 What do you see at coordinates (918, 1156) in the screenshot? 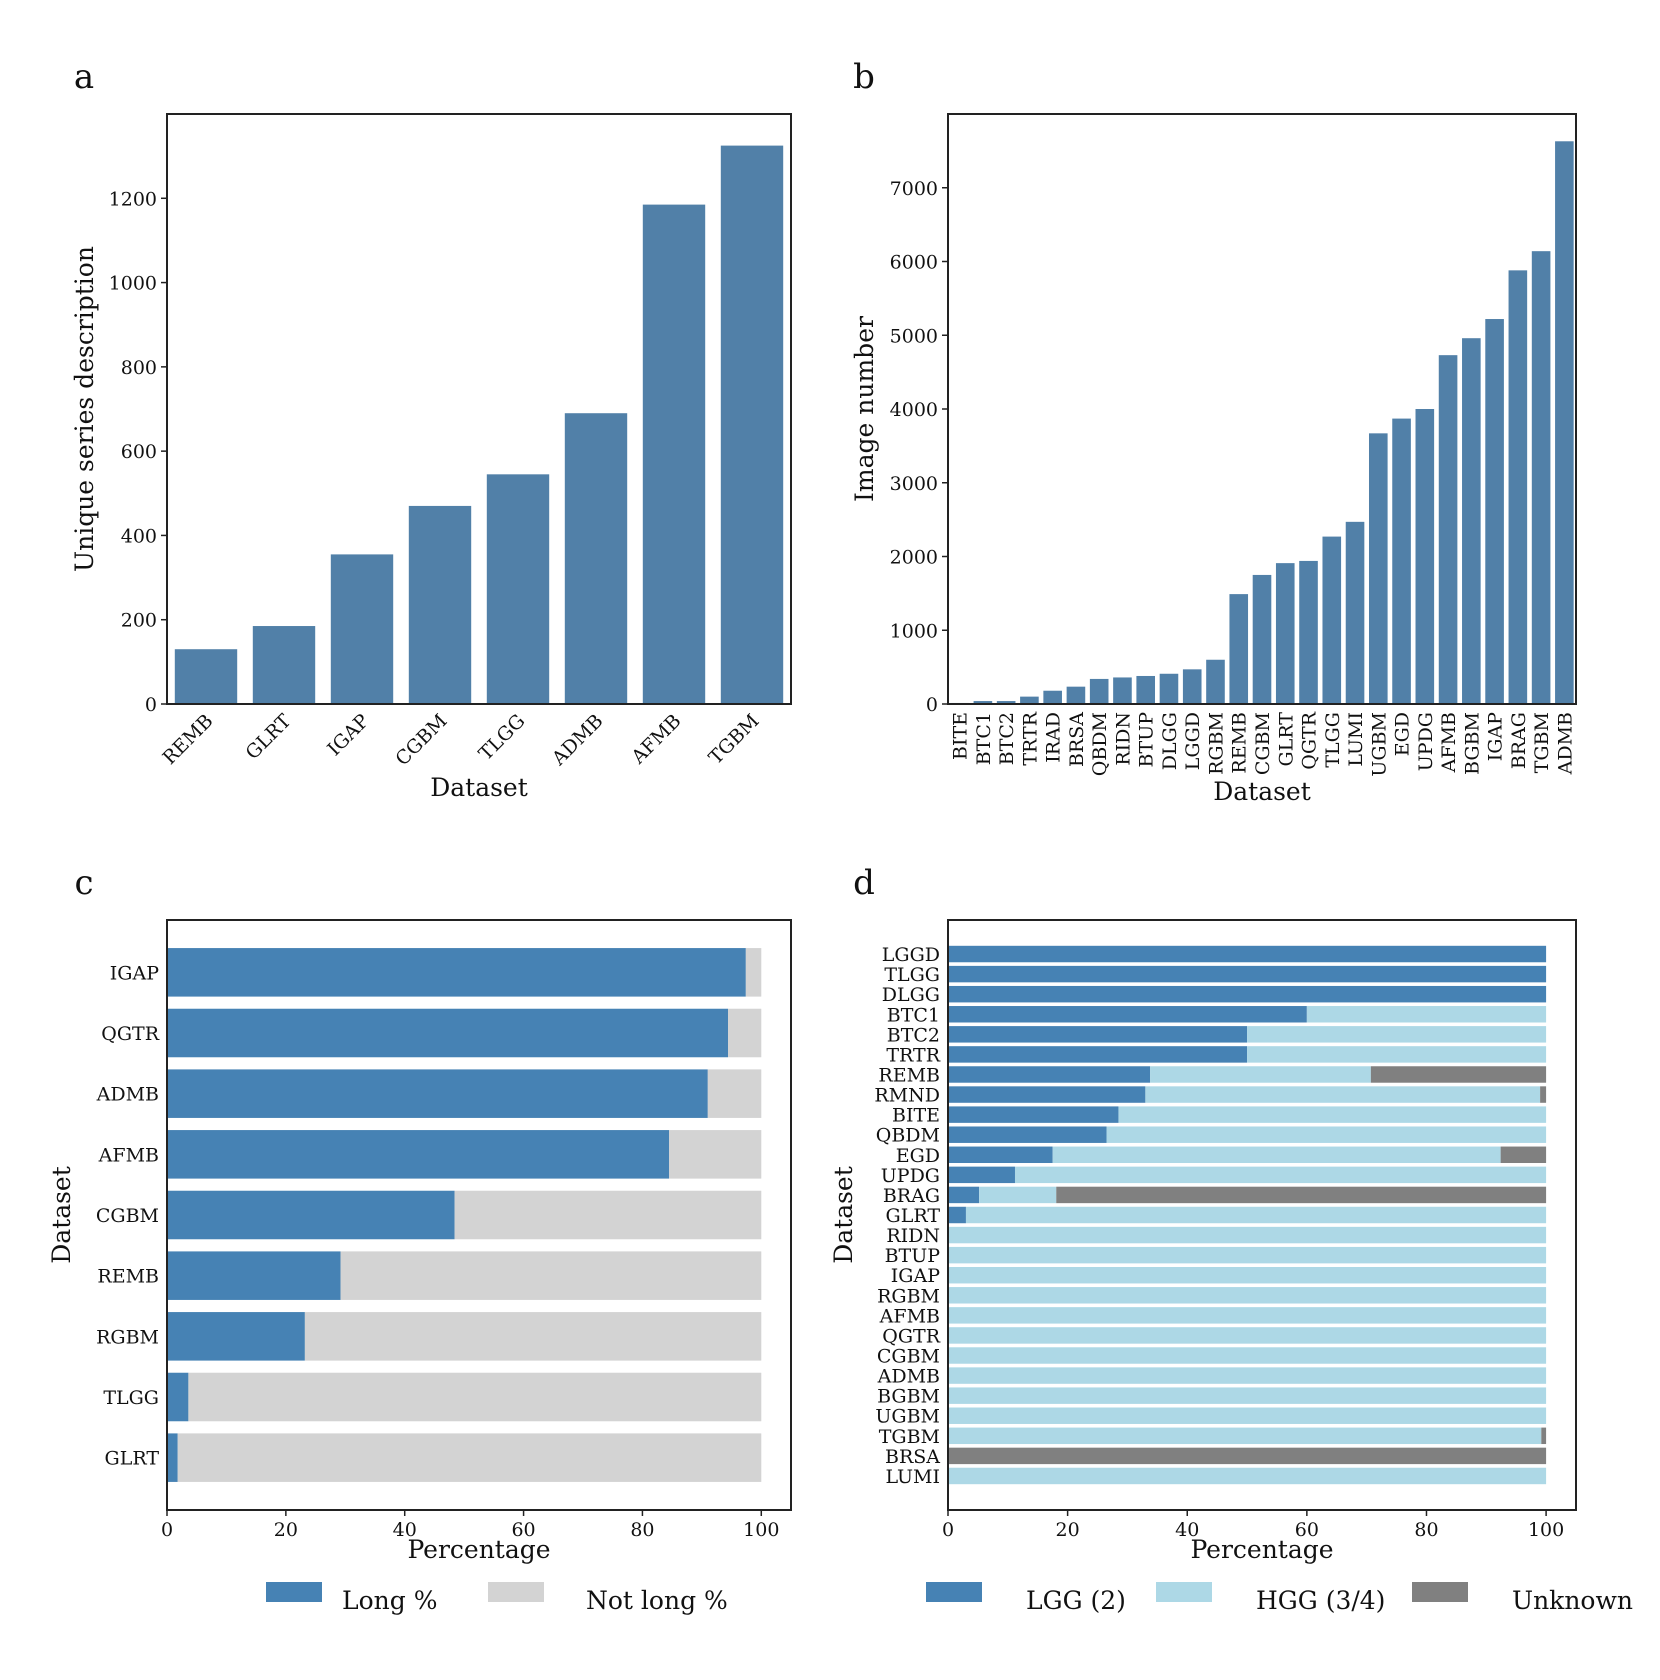
I see `y-tick-label: EGD` at bounding box center [918, 1156].